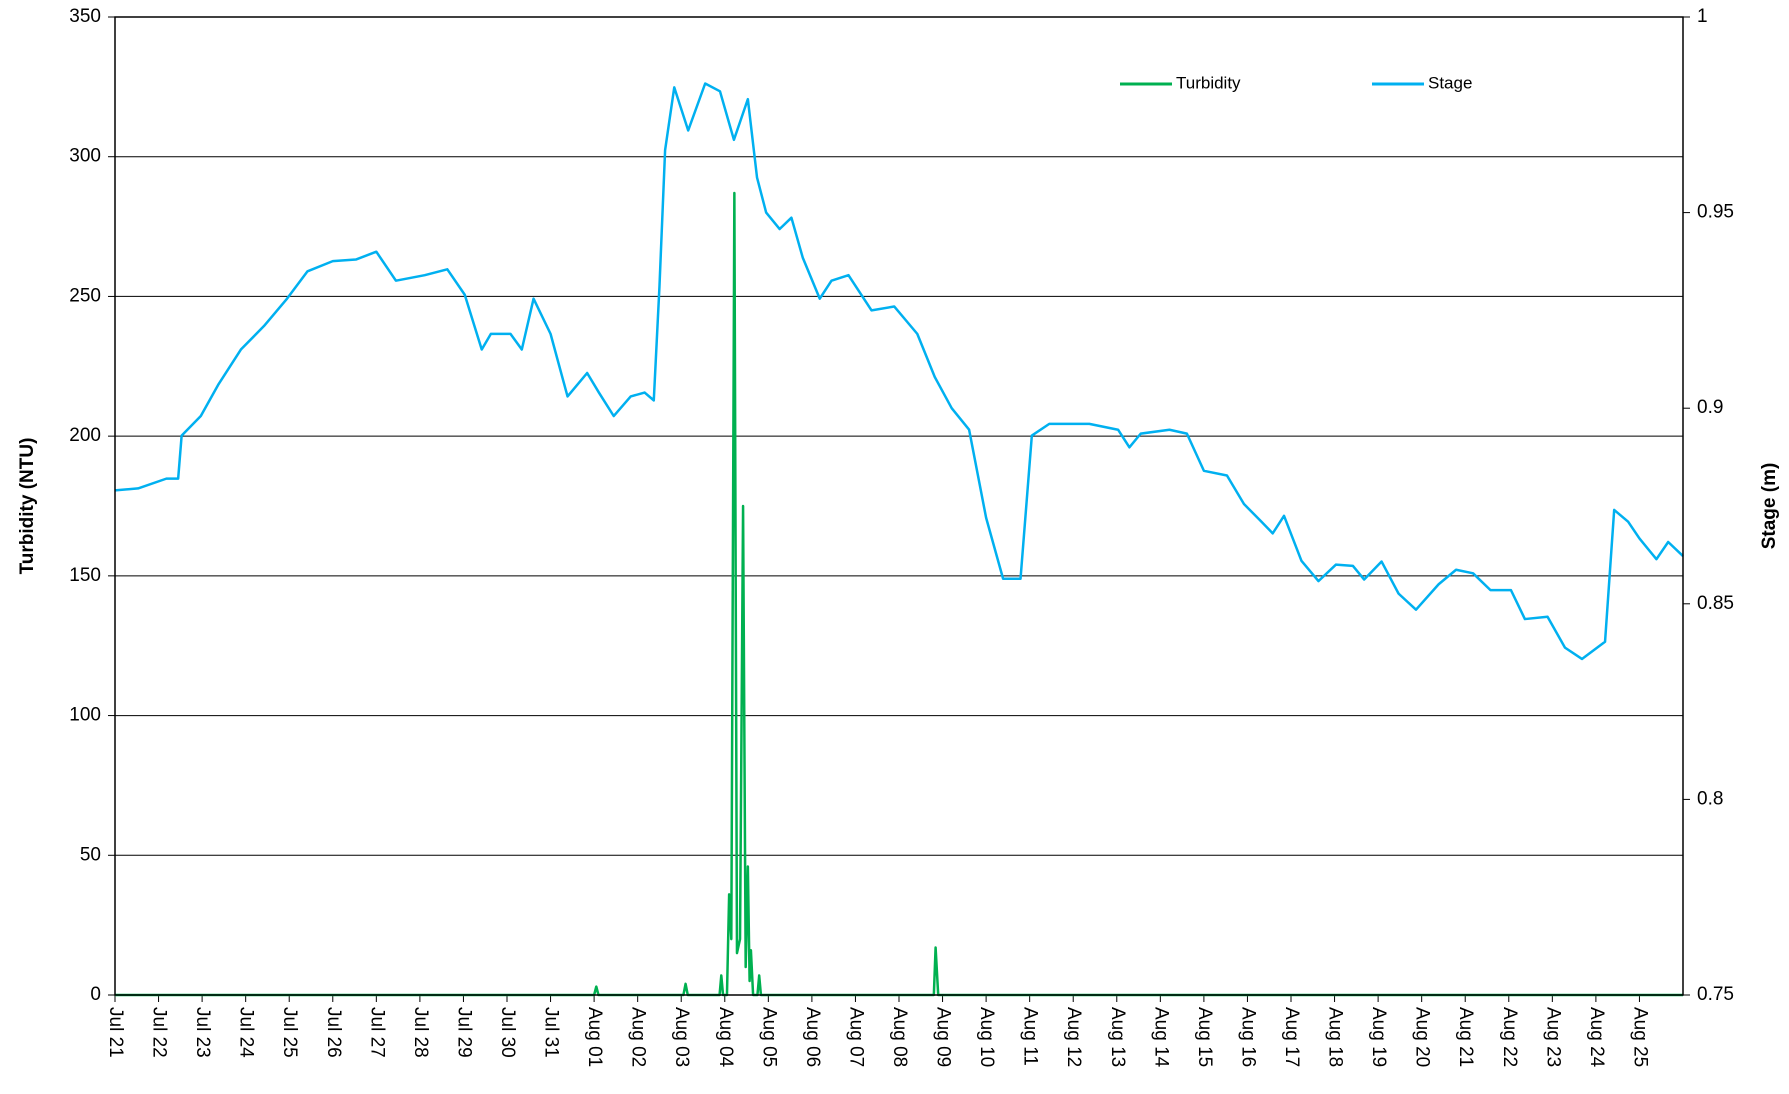 Image resolution: width=1789 pixels, height=1094 pixels. What do you see at coordinates (463, 1032) in the screenshot?
I see `x-tick-label: Jul 29` at bounding box center [463, 1032].